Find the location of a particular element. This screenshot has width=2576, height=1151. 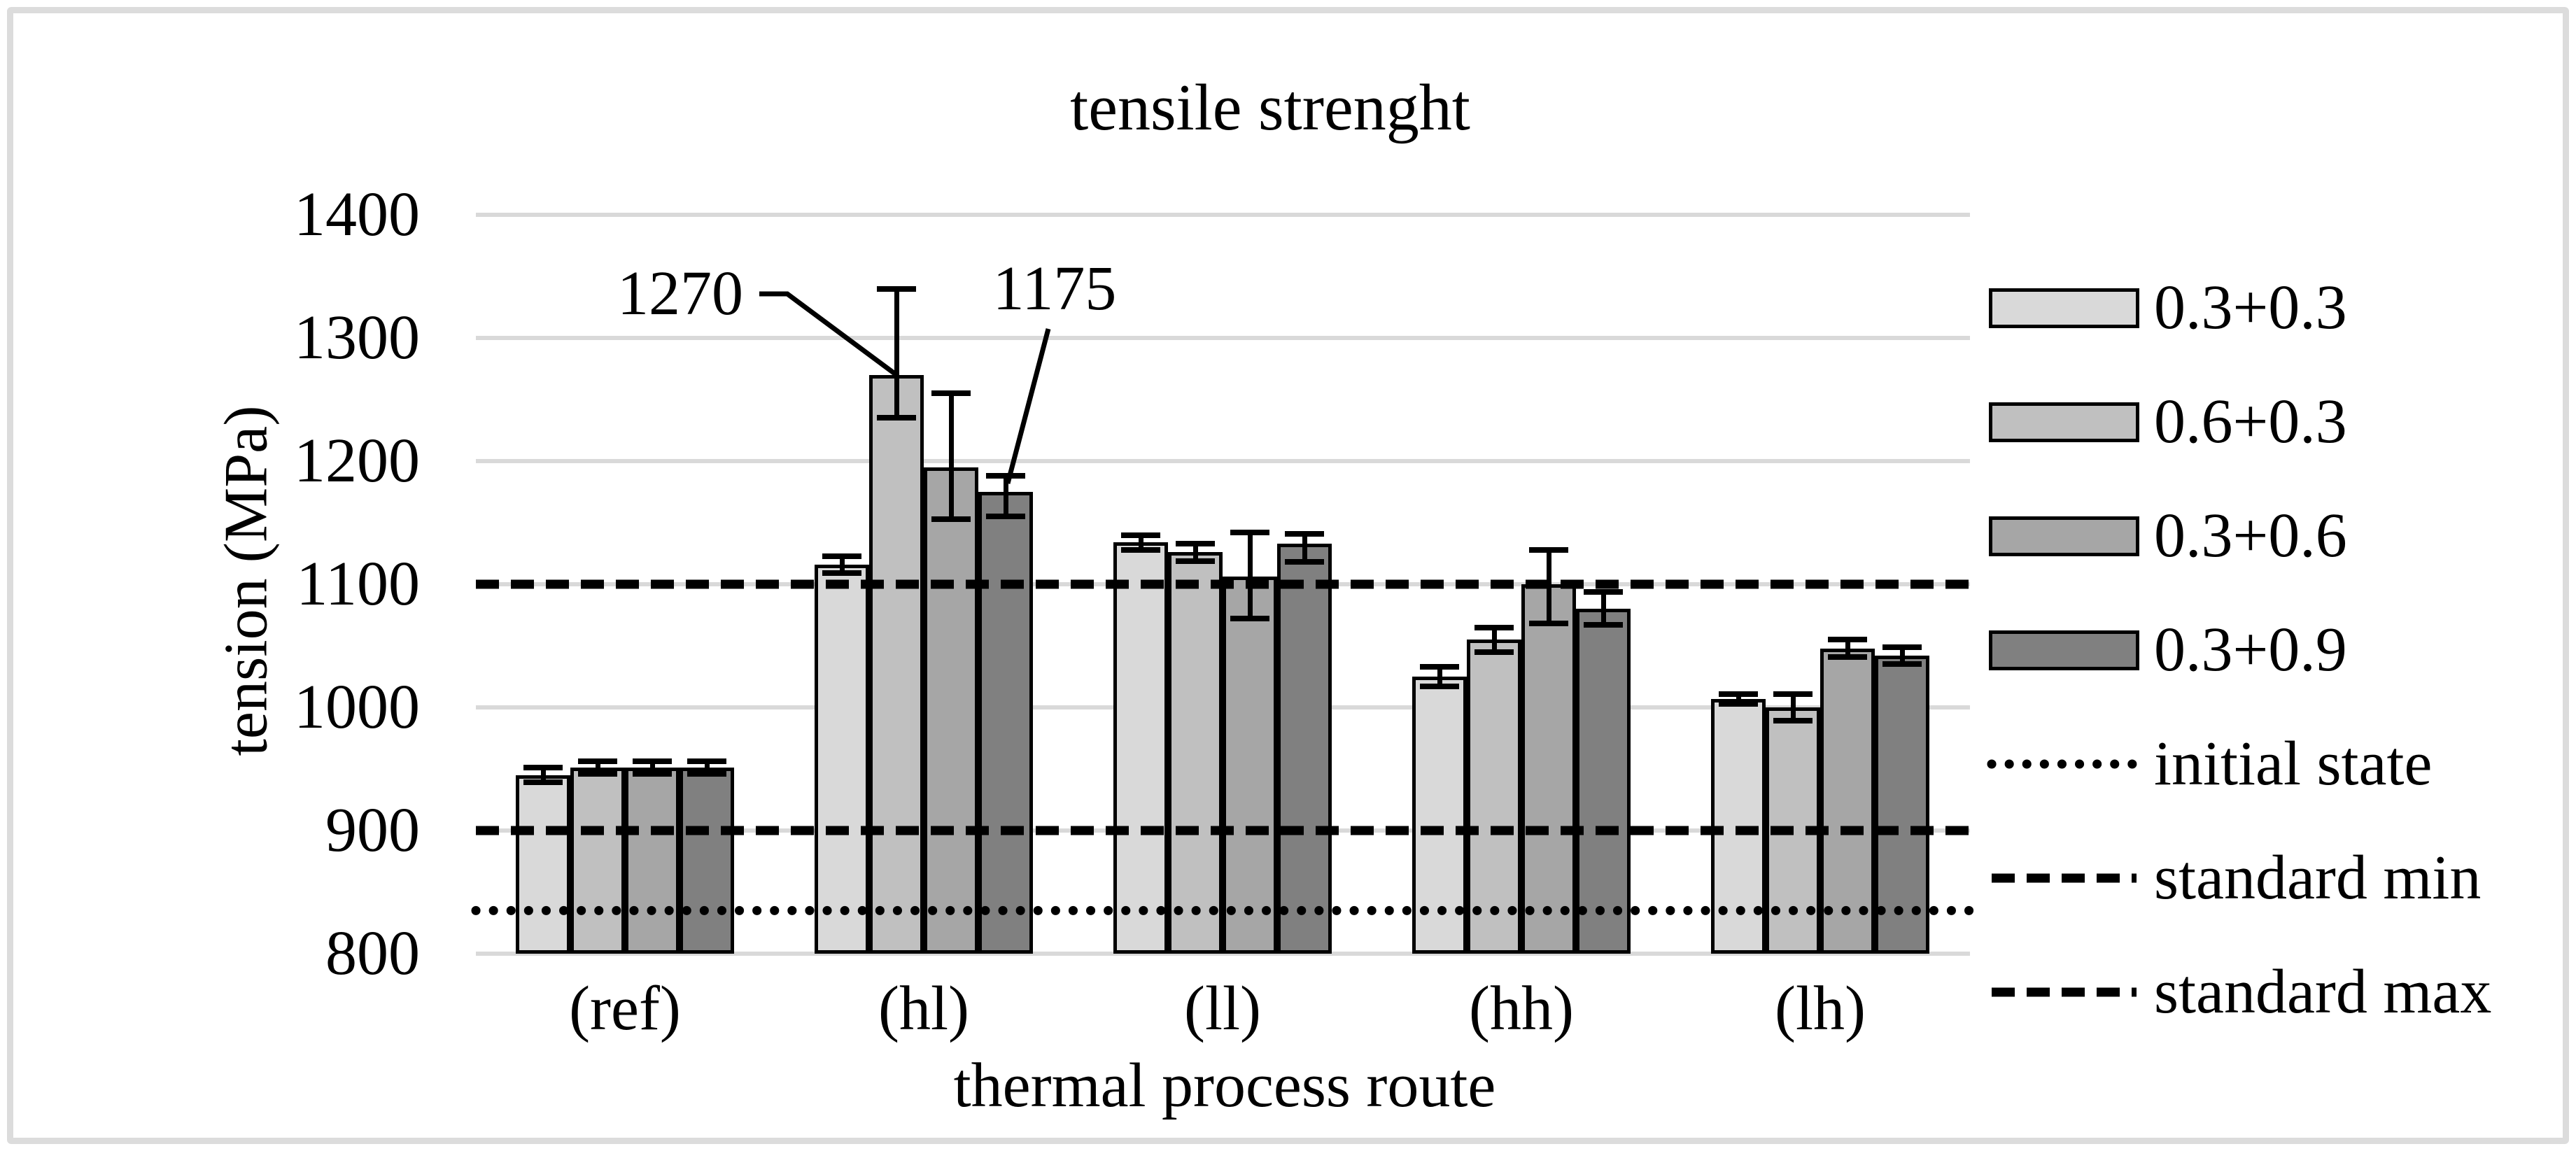

x-axis-title: thermal process route is located at coordinates (1224, 1085).